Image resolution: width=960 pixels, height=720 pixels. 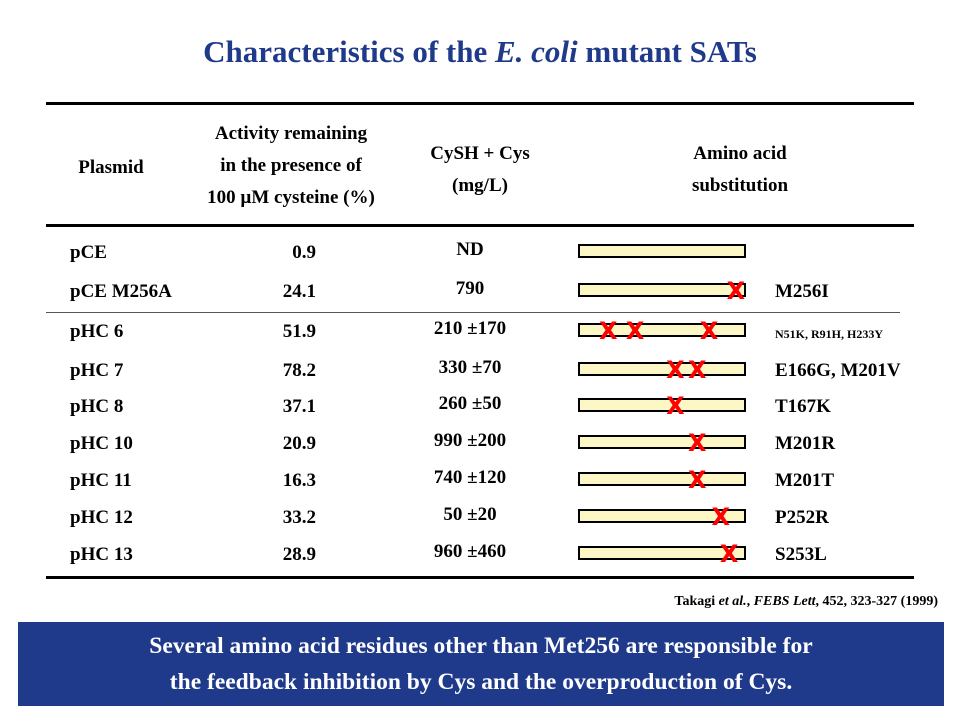 I want to click on row-plasmid: pHC 13, so click(x=101, y=554).